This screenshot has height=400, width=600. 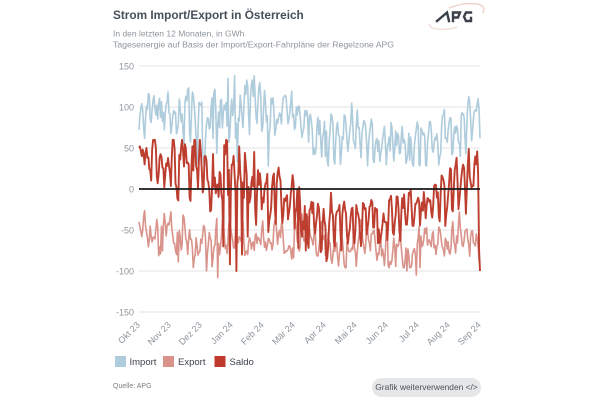 I want to click on svg-text: -100, so click(x=125, y=272).